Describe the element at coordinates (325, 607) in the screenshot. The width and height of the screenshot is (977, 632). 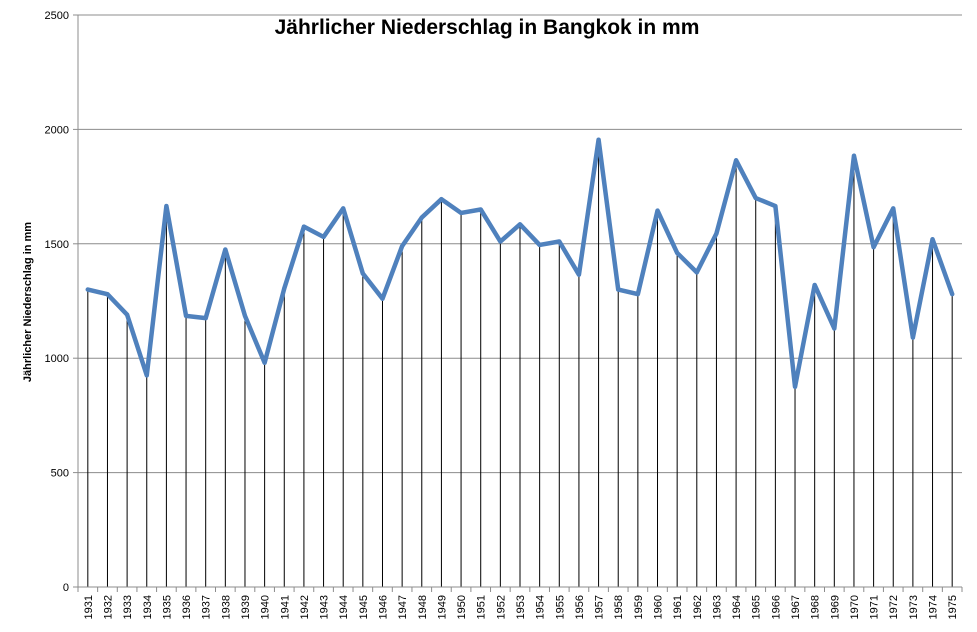
I see `x-tick-label-1943: 1943` at that location.